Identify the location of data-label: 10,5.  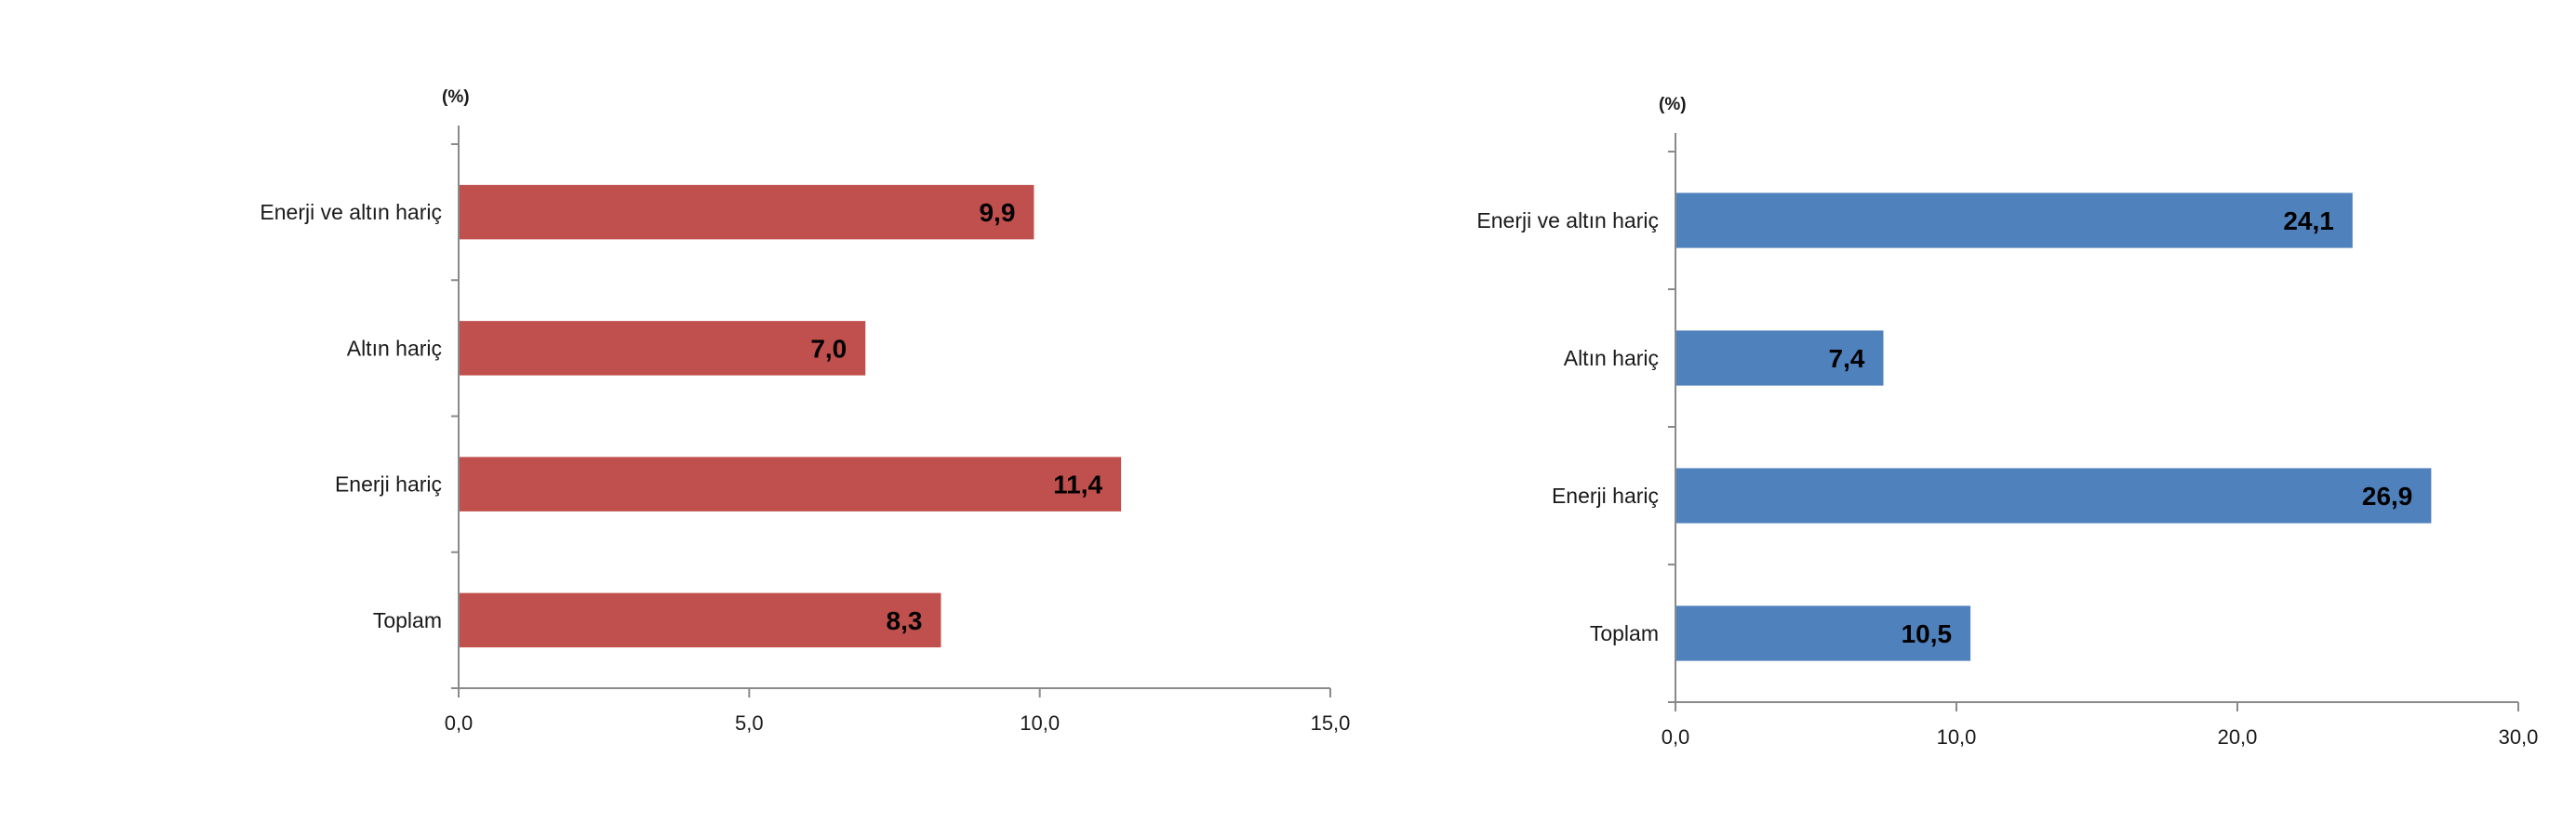
(1927, 633).